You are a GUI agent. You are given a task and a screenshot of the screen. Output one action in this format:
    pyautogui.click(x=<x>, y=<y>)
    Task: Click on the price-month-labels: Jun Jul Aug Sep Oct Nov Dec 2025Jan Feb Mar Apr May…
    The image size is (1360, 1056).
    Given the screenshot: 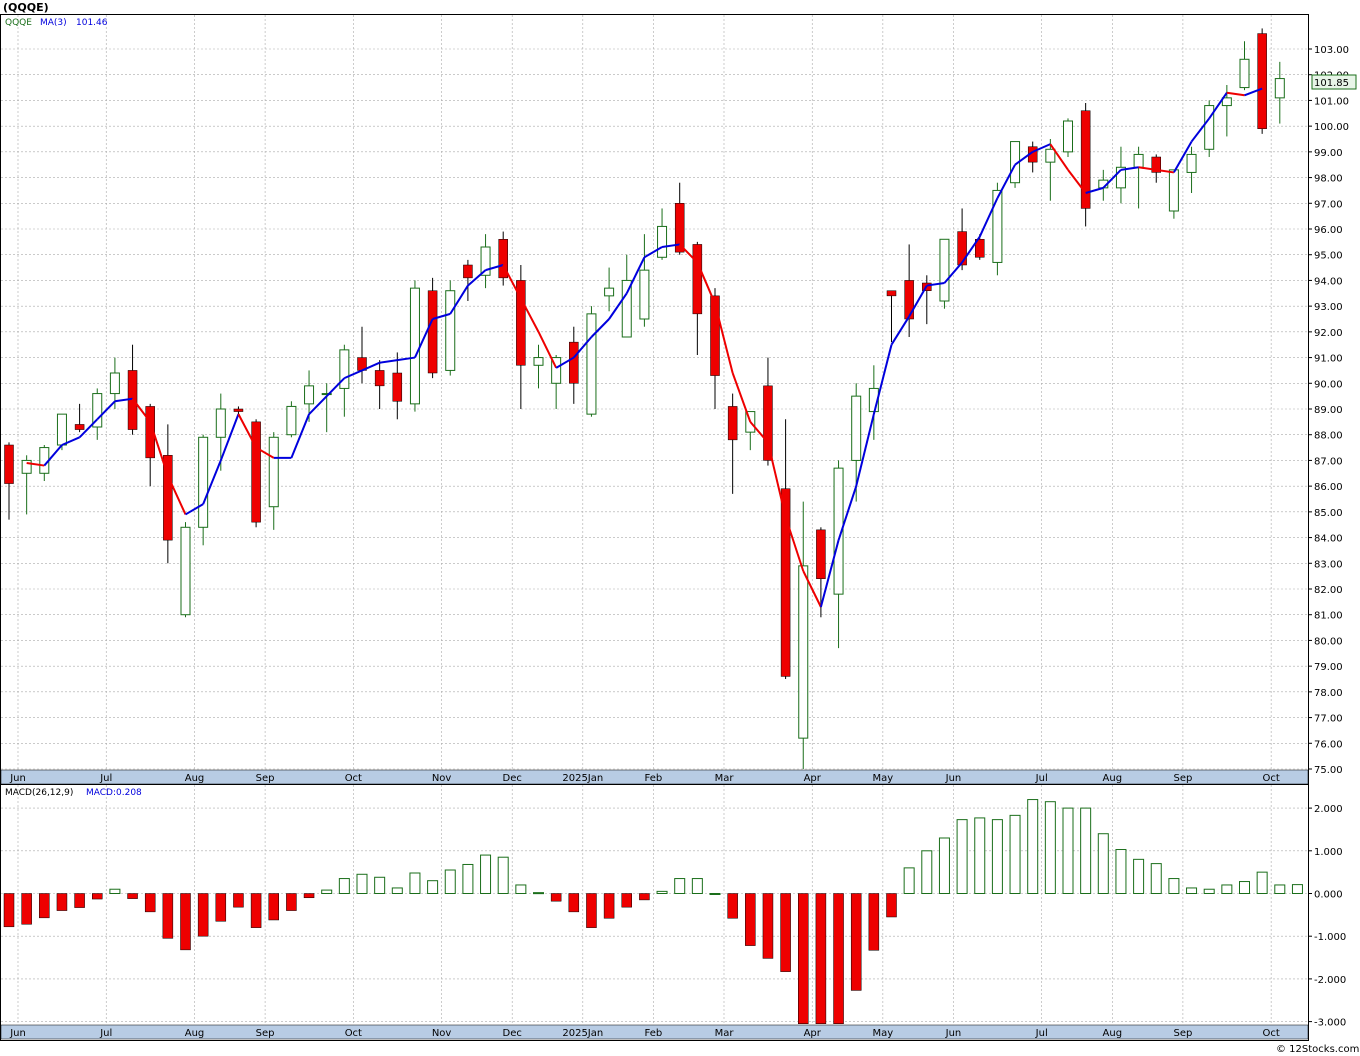 What is the action you would take?
    pyautogui.click(x=644, y=778)
    